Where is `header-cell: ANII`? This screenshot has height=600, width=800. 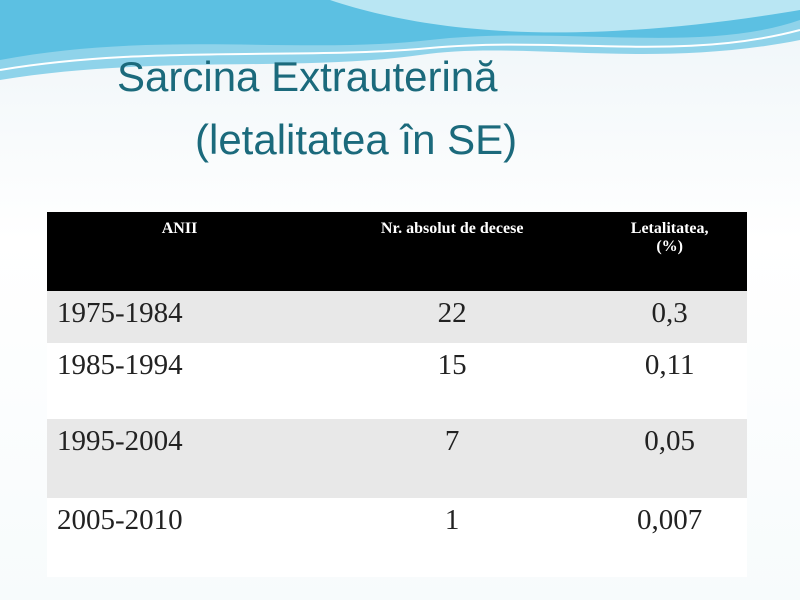
header-cell: ANII is located at coordinates (180, 251).